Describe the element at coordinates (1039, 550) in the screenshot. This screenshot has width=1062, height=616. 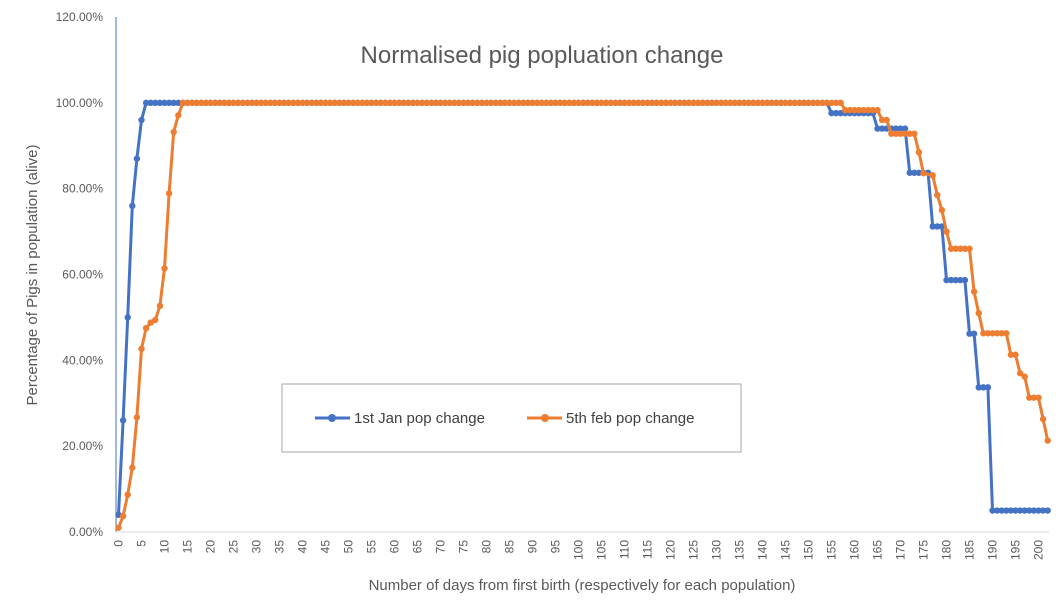
I see `x-tick-label: 200` at that location.